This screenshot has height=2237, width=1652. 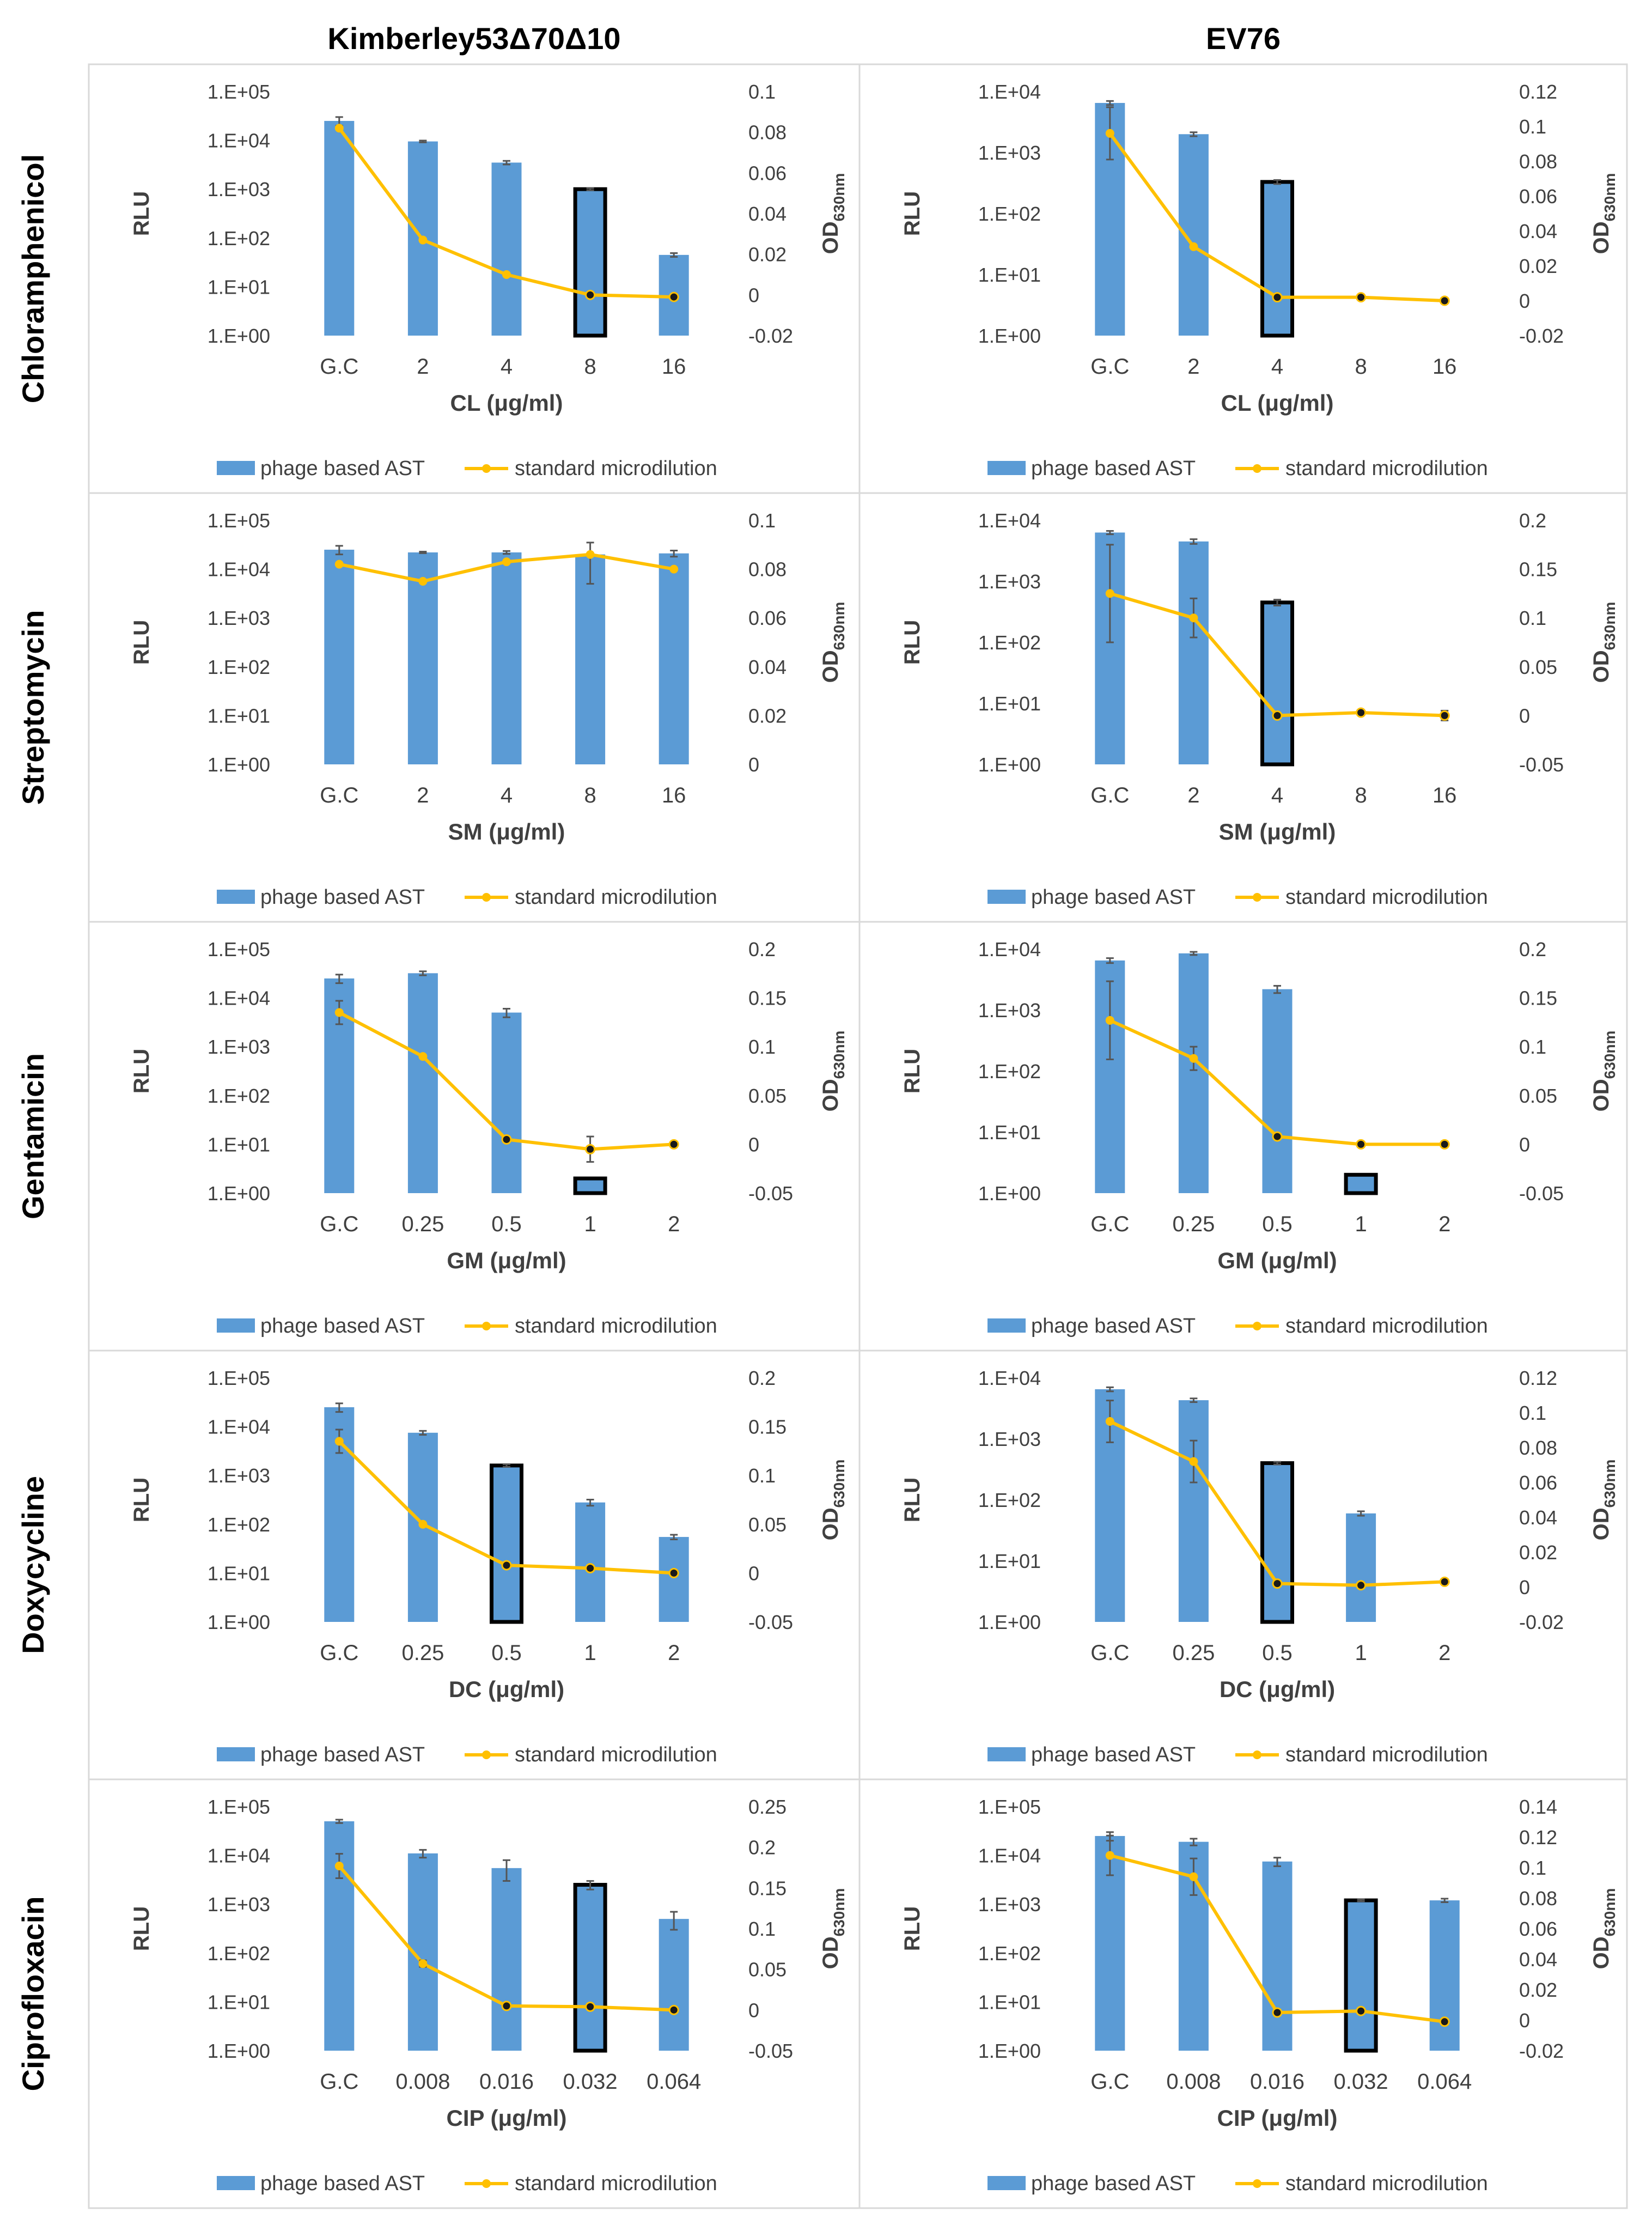 What do you see at coordinates (506, 1689) in the screenshot?
I see `x-axis-label: DC (μg/ml)` at bounding box center [506, 1689].